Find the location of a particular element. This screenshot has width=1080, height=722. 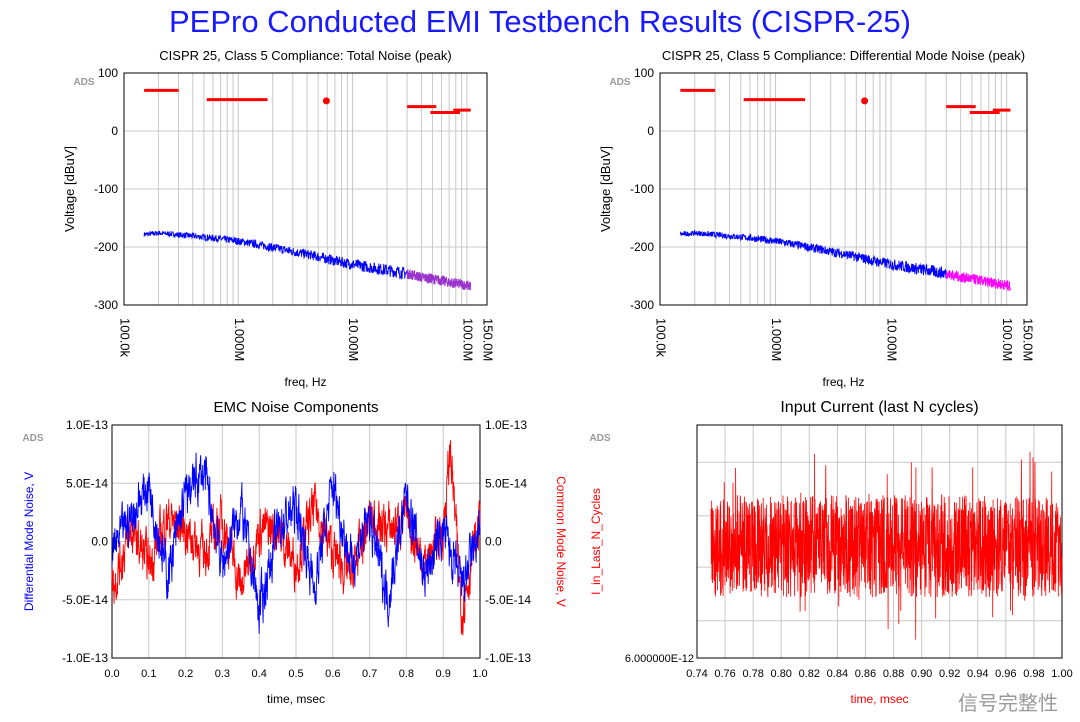

emc-ytick-label: 0.0 is located at coordinates (99, 542).